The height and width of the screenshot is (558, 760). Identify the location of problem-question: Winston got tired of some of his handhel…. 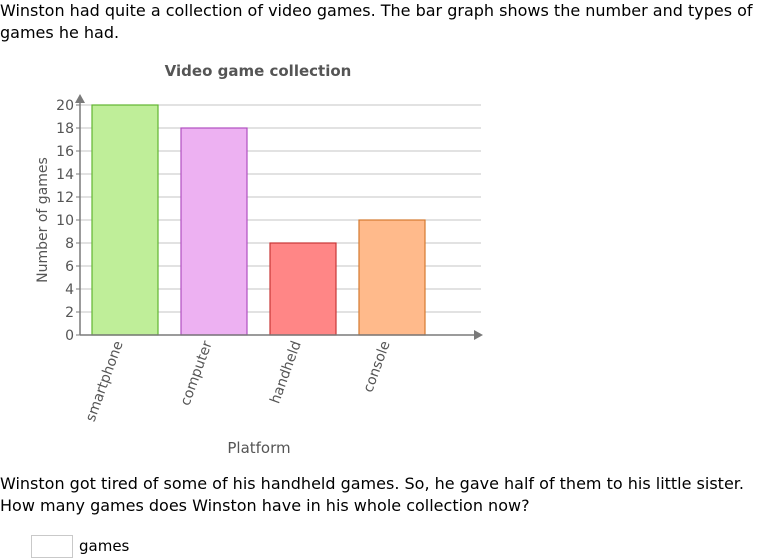
(372, 494).